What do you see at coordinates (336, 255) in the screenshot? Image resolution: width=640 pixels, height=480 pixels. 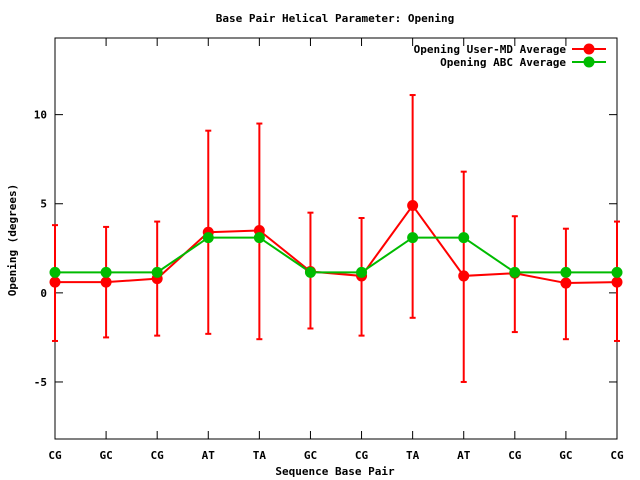 I see `series-line-abc` at bounding box center [336, 255].